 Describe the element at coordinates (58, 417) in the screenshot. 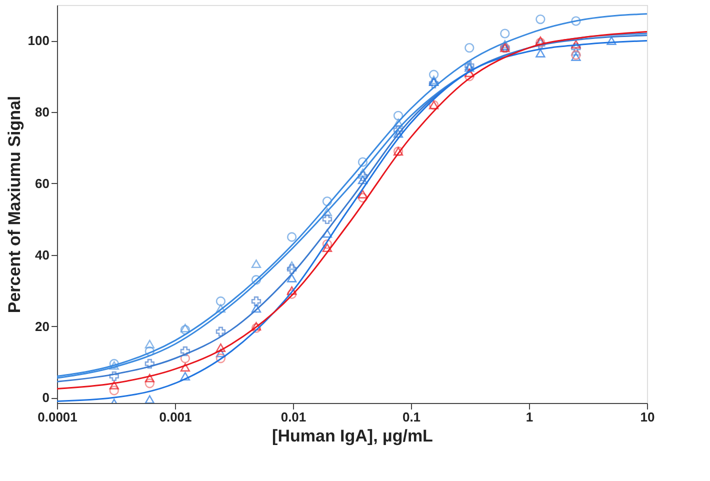

I see `x-tick-label: 0.0001` at that location.